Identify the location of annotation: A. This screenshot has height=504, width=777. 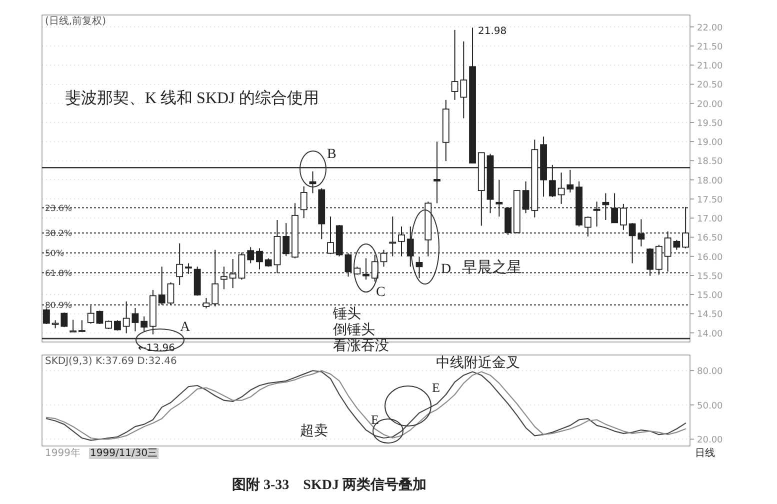
(185, 327).